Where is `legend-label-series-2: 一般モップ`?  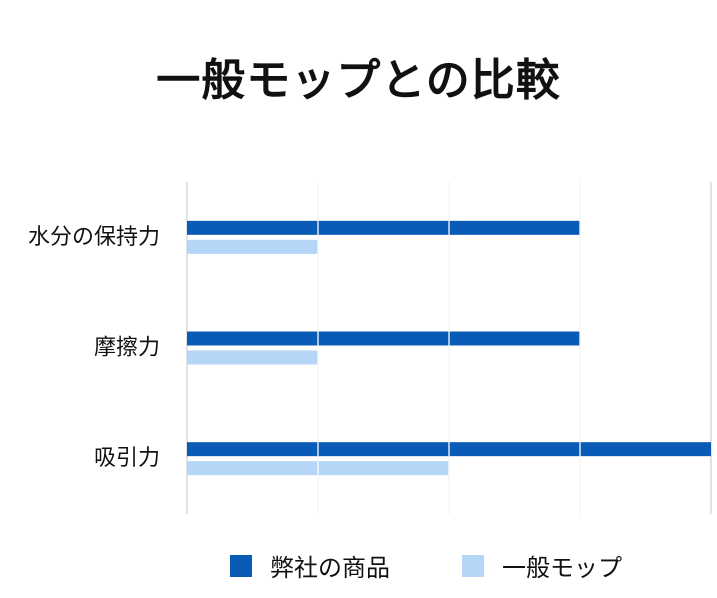
legend-label-series-2: 一般モップ is located at coordinates (562, 568).